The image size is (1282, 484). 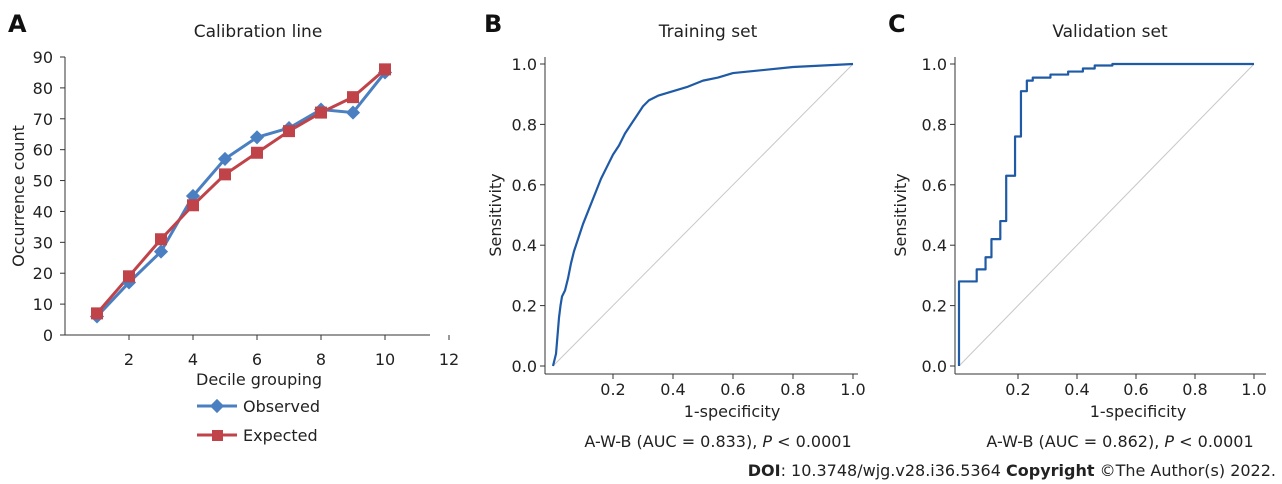 What do you see at coordinates (1119, 441) in the screenshot?
I see `caption-c: A-W-B (AUC = 0.862), P < 0.0001` at bounding box center [1119, 441].